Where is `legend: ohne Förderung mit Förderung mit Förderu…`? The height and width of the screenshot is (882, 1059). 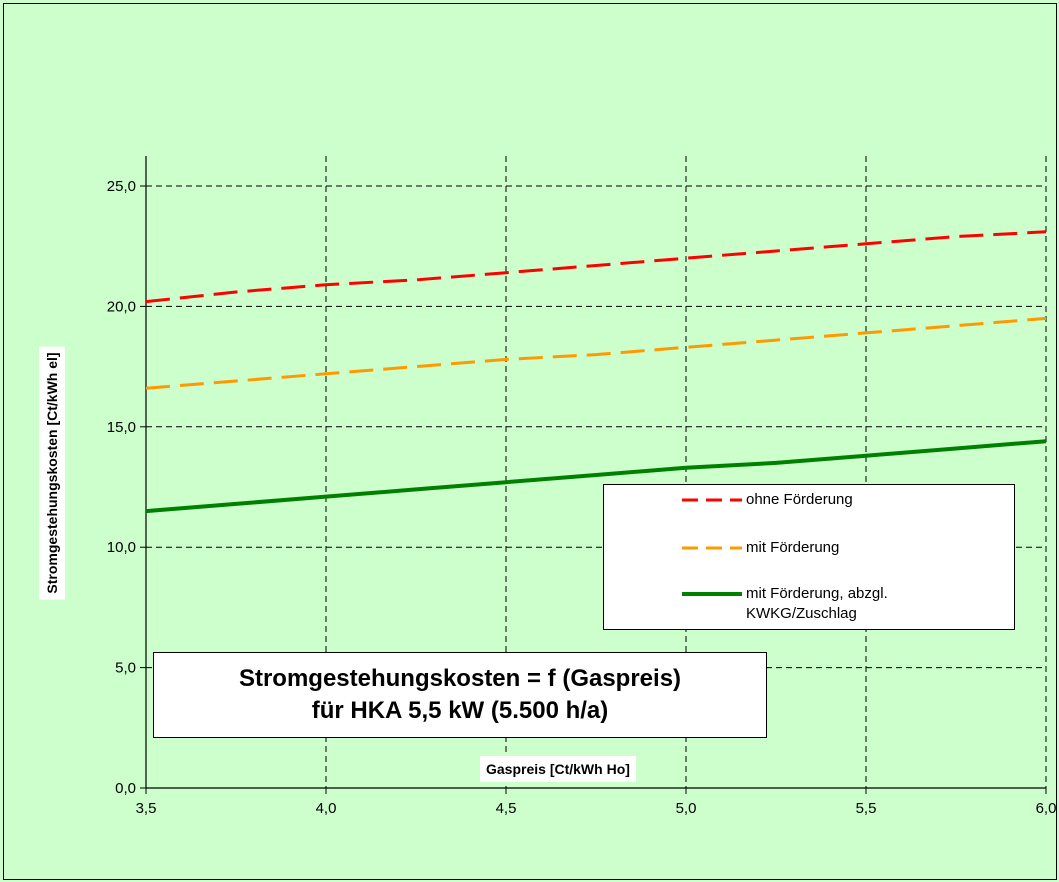 legend: ohne Förderung mit Förderung mit Förderu… is located at coordinates (809, 557).